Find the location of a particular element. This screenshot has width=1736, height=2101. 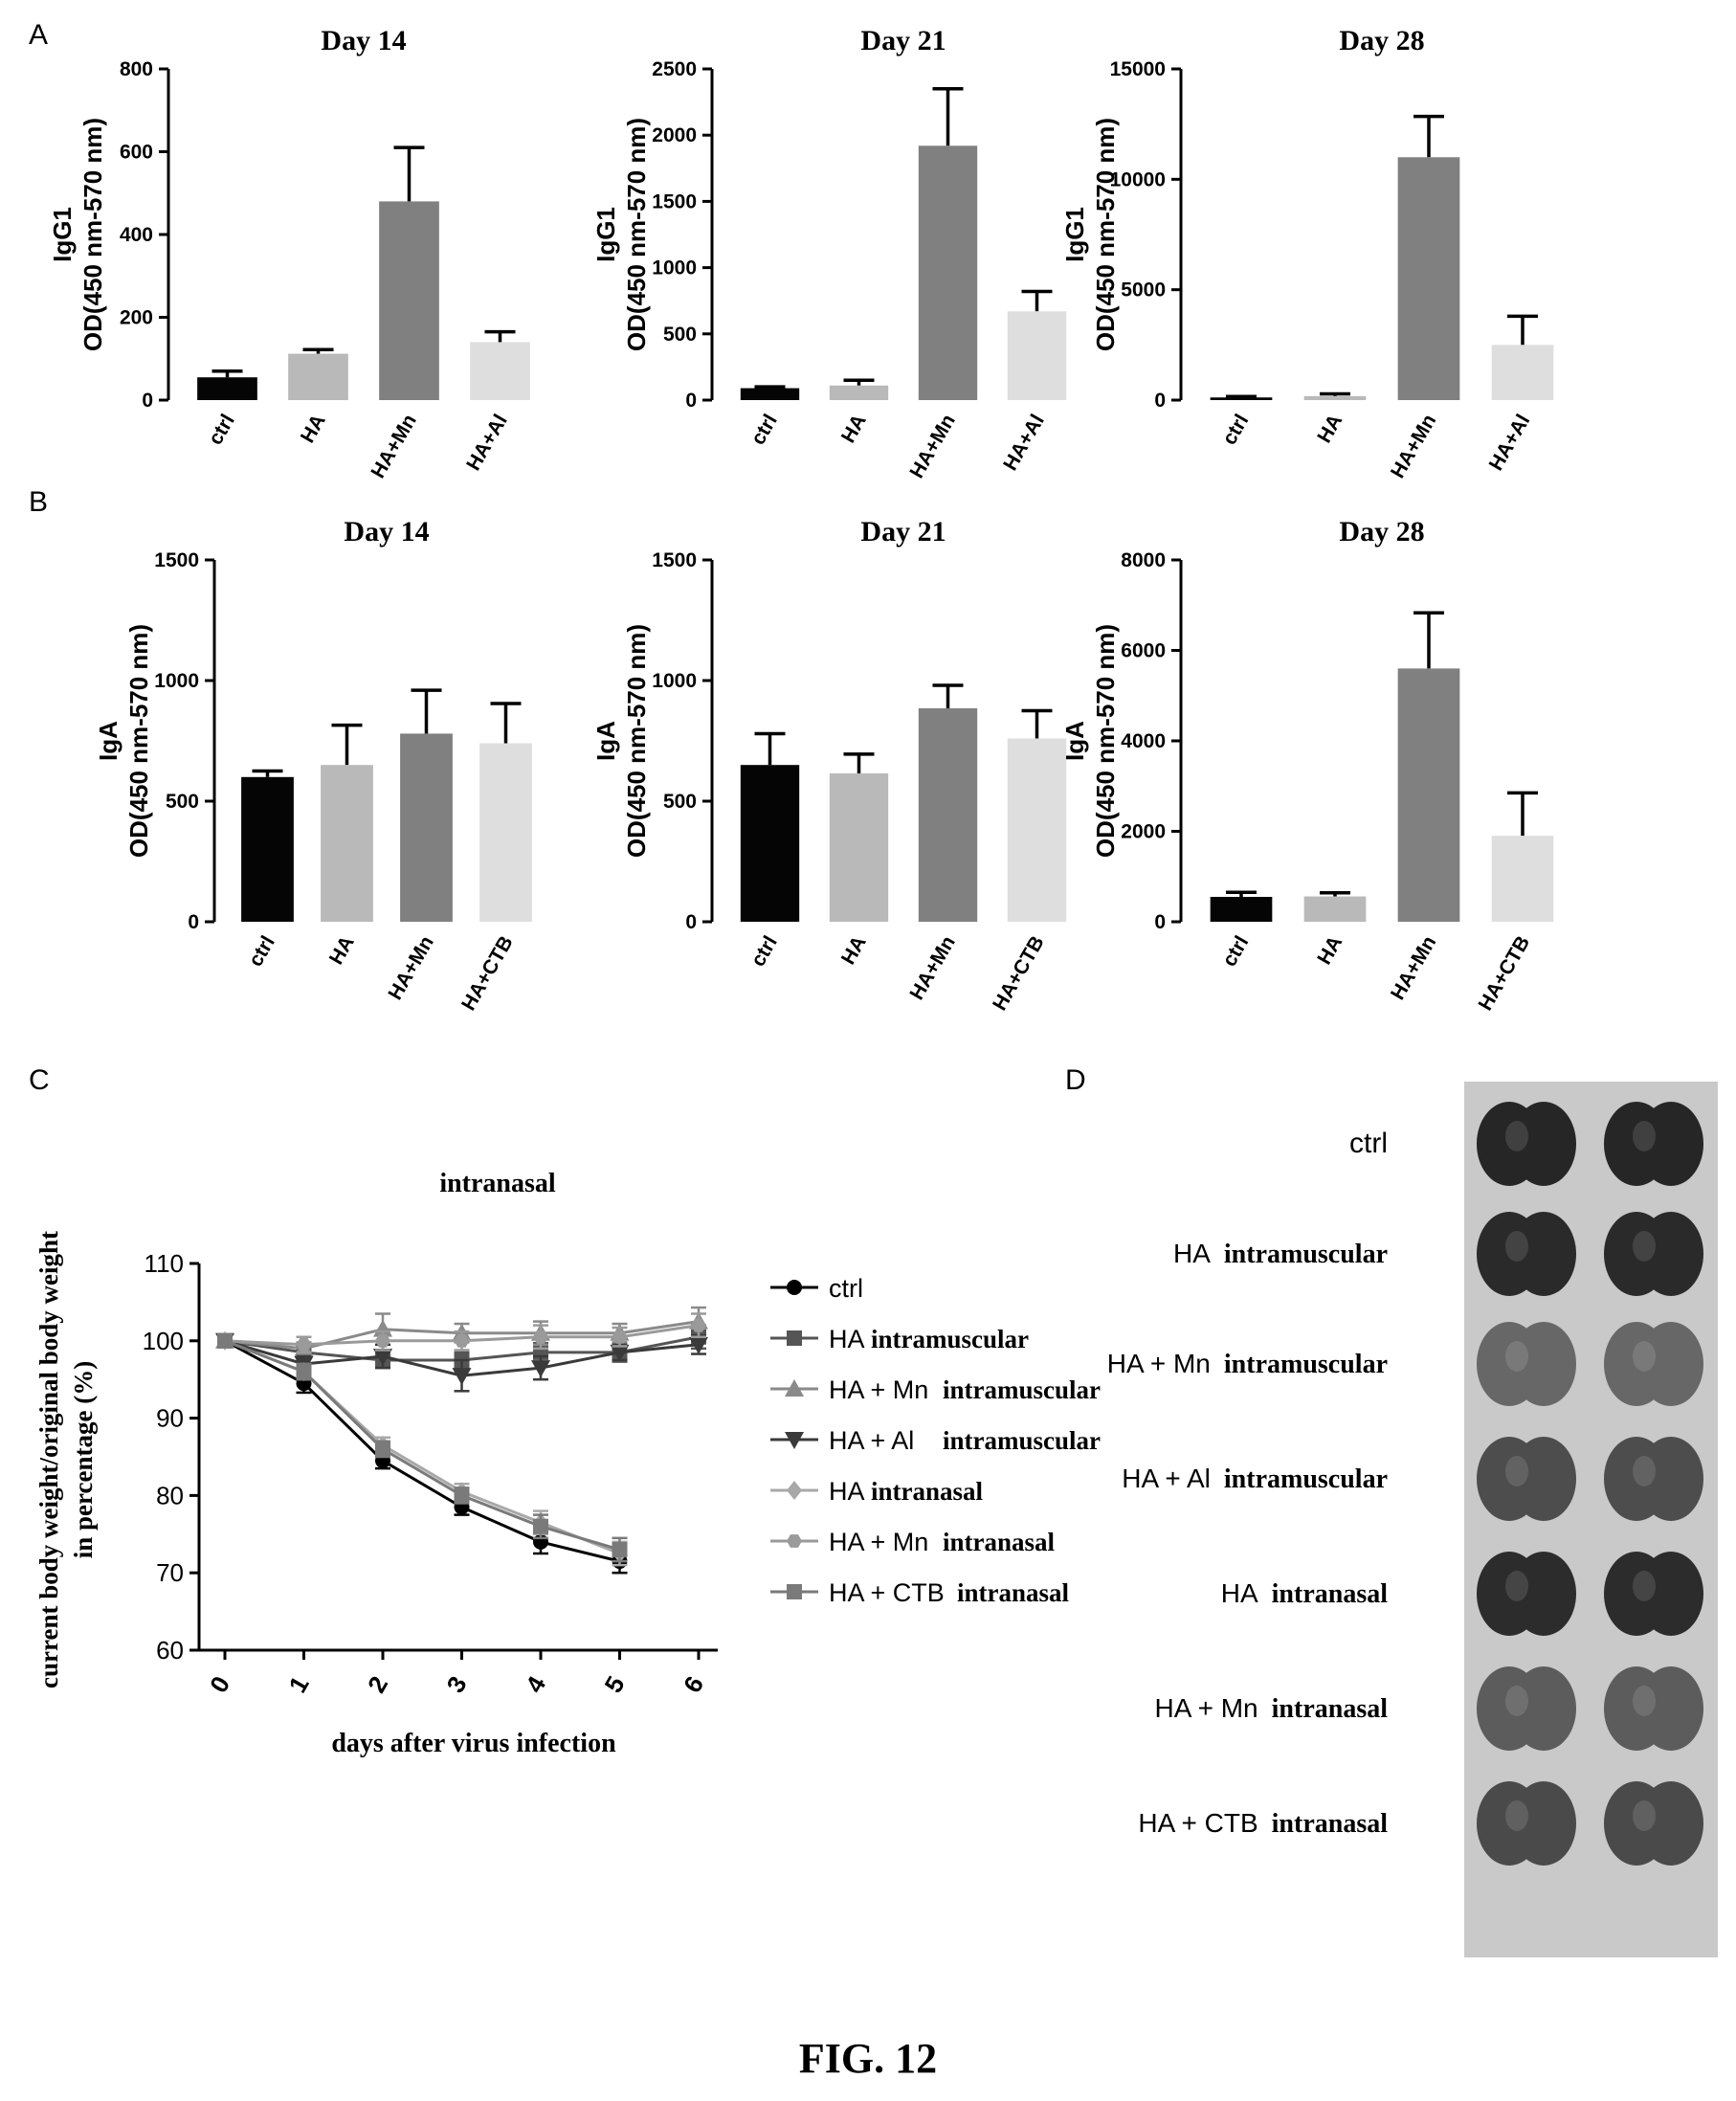

series-ha-ctb-intranasal is located at coordinates (422, 1447).